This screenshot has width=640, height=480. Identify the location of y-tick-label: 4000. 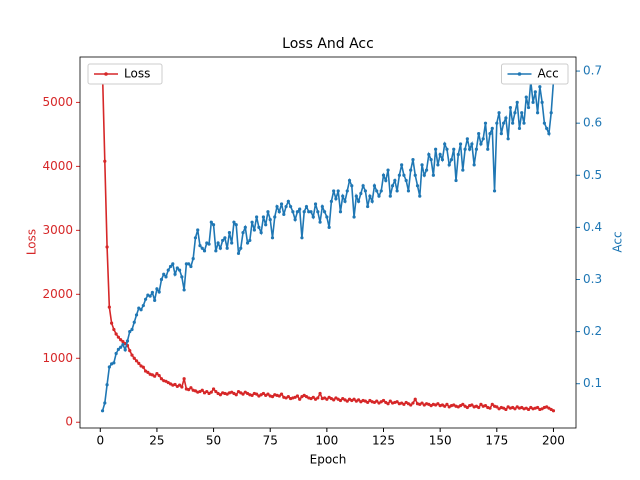
(57, 166).